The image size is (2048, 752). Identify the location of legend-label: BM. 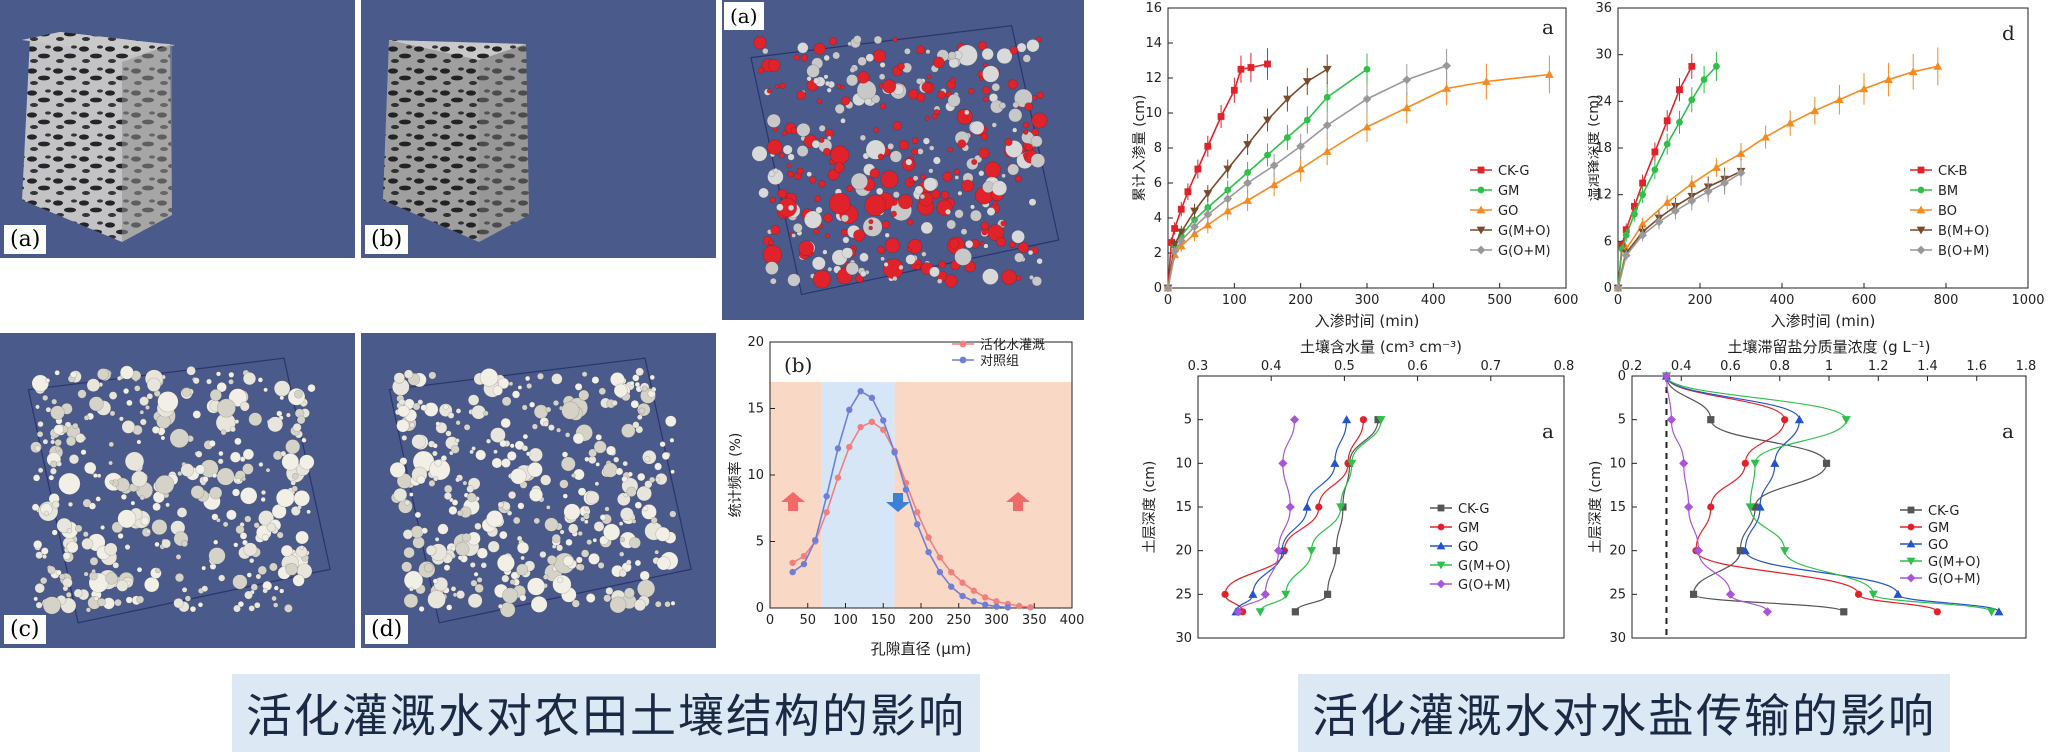
(1948, 191).